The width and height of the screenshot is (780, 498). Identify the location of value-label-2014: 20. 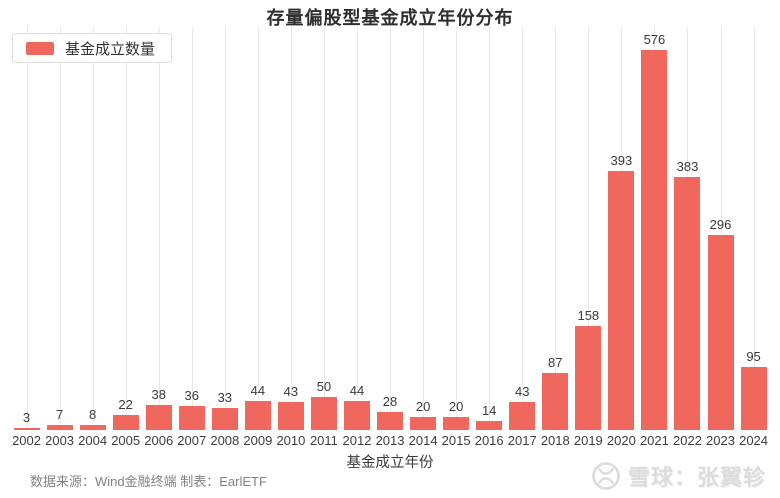
(423, 406).